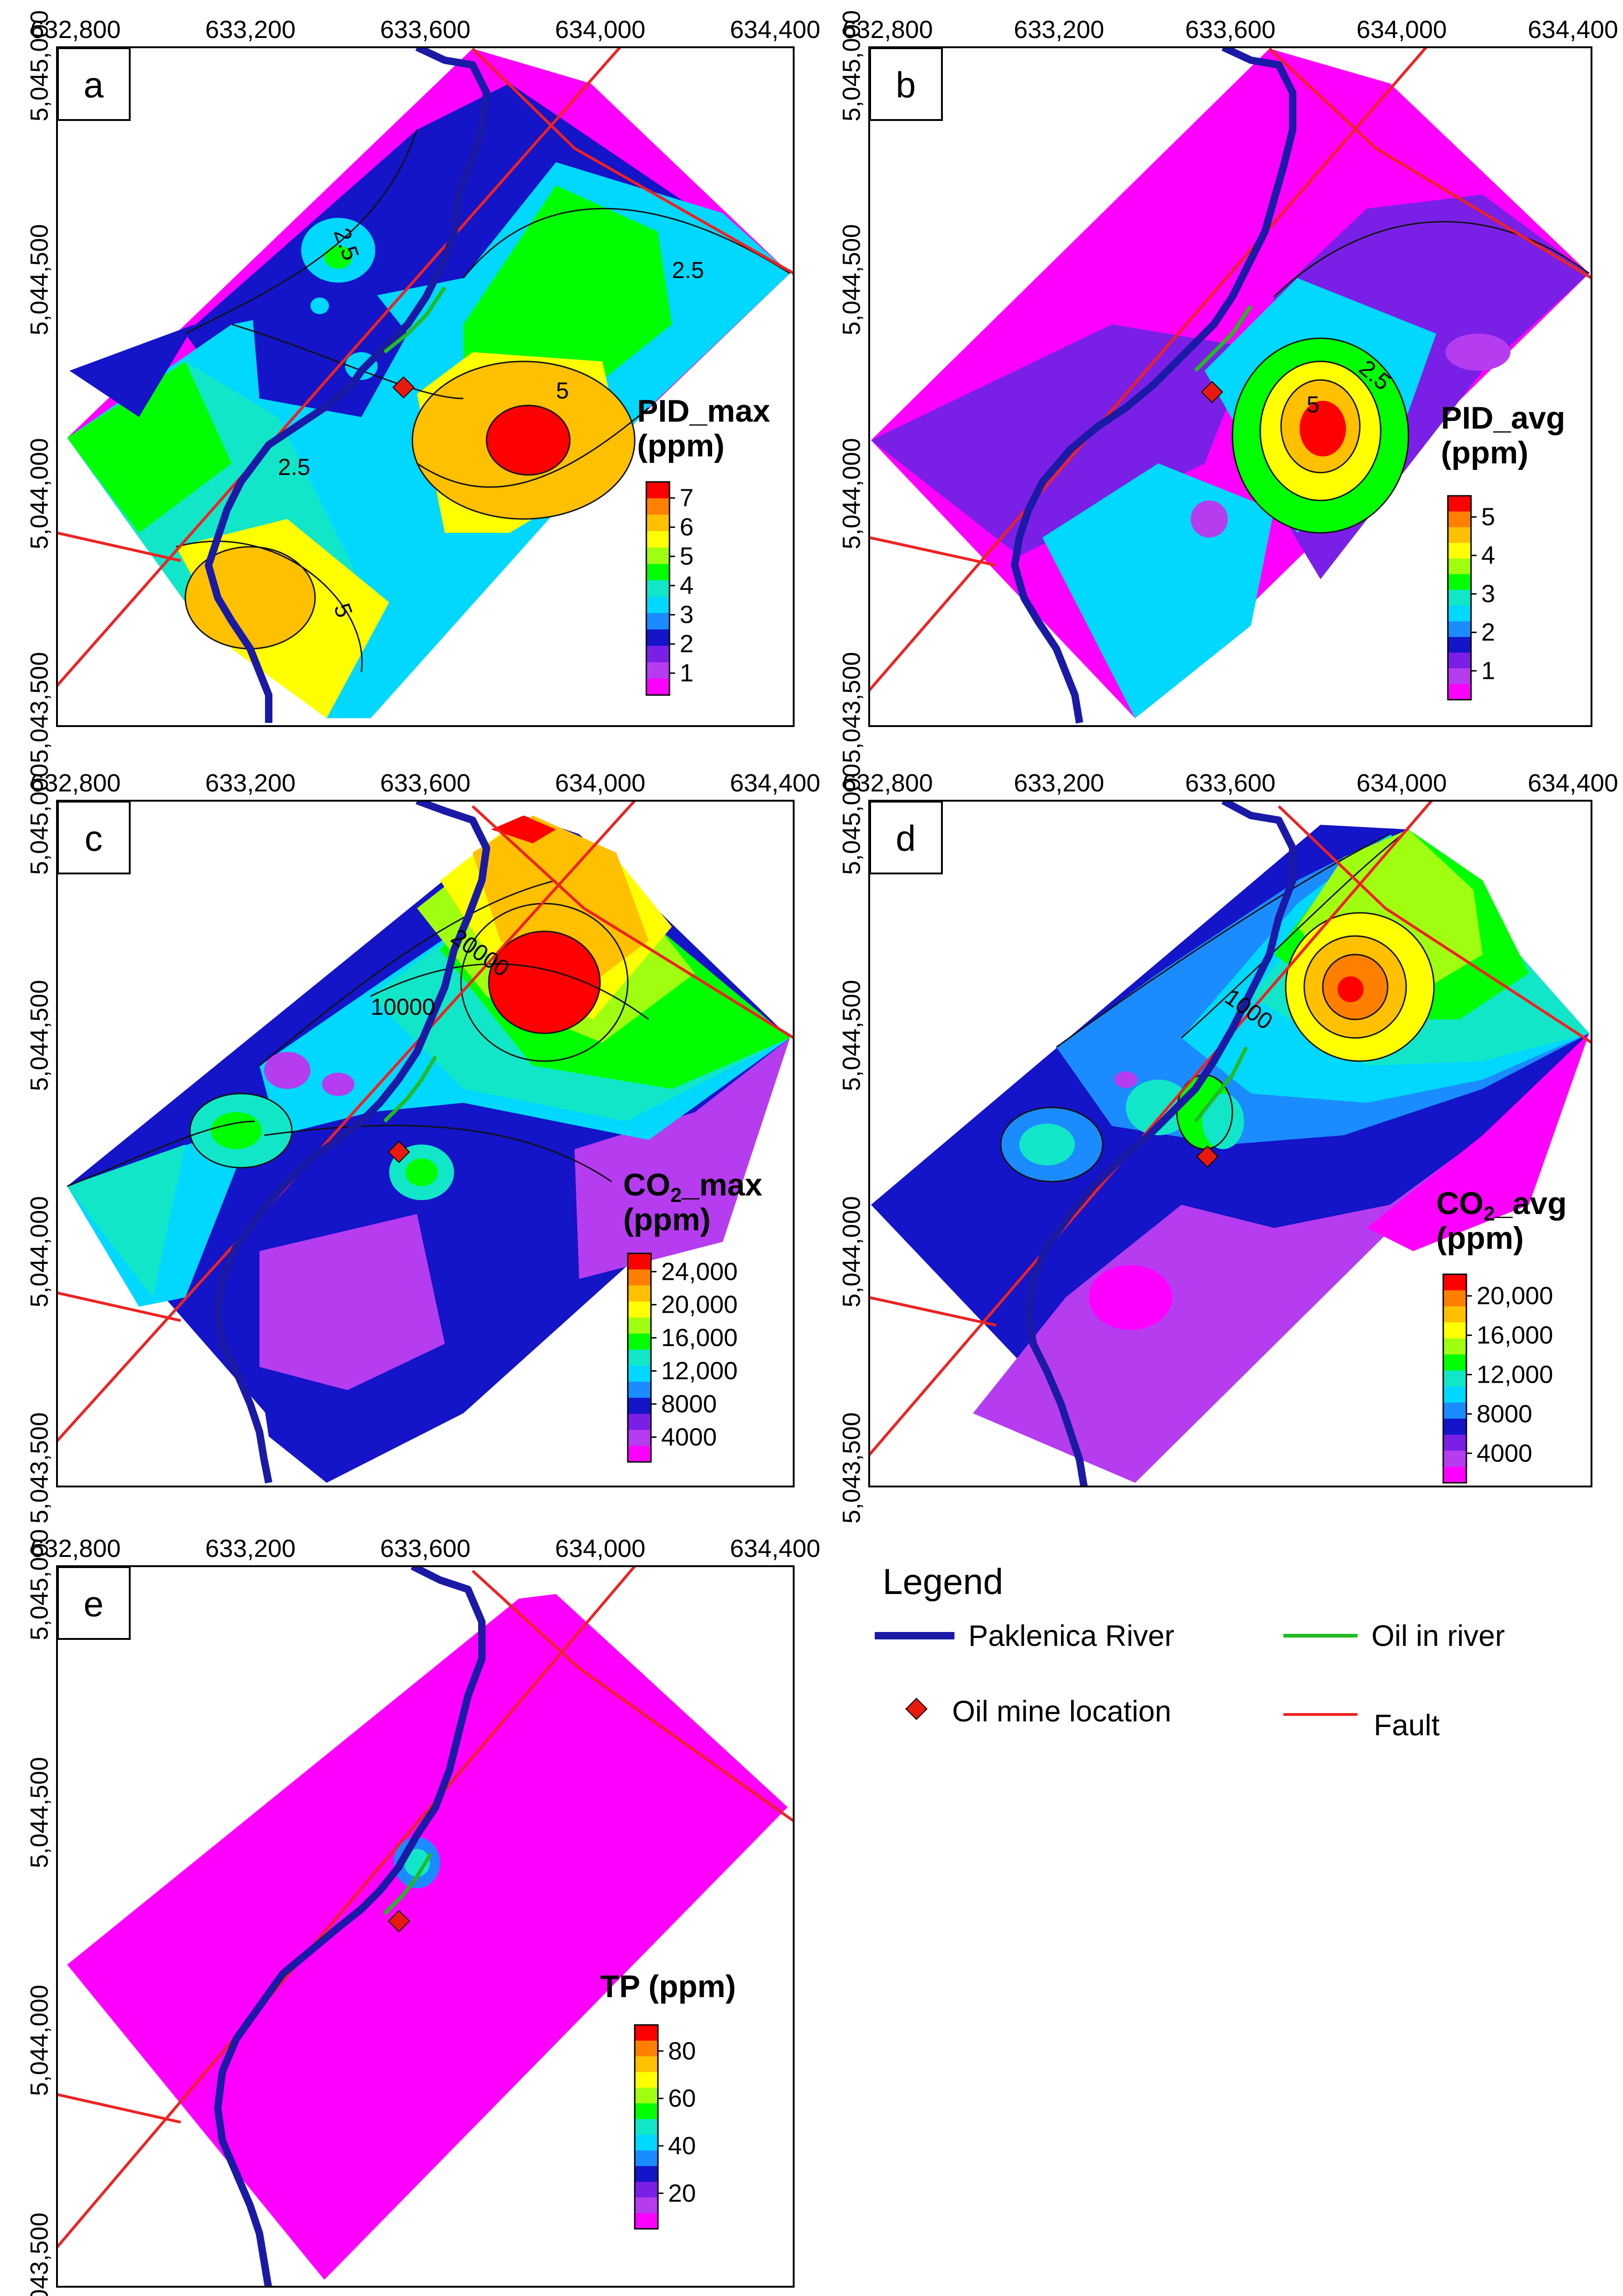  I want to click on colorbar-tick-label: 24,000, so click(699, 1271).